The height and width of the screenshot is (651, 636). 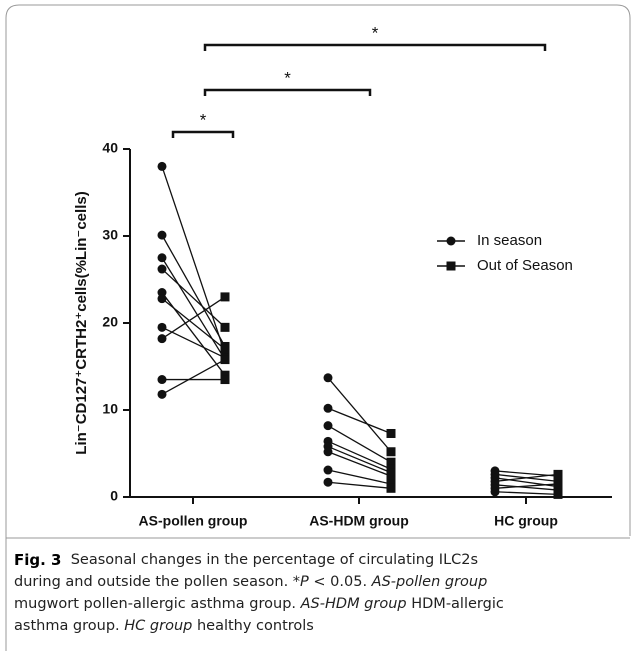 I want to click on y-axis-label: Lin⁻CD127⁺CRTH2⁺cells(%Lin⁻cells), so click(x=81, y=322).